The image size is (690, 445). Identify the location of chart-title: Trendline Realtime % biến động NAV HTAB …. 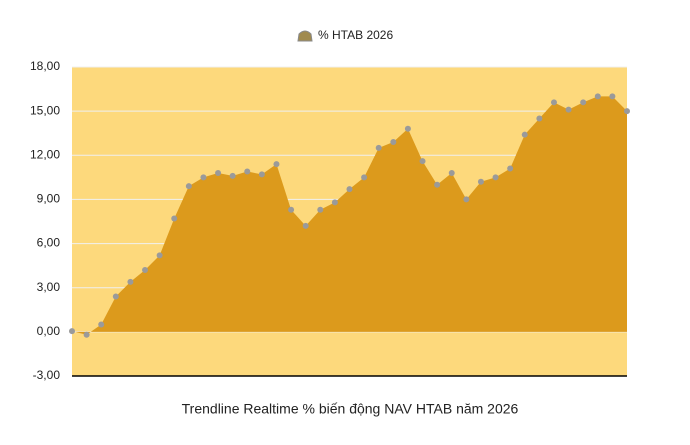
(350, 409).